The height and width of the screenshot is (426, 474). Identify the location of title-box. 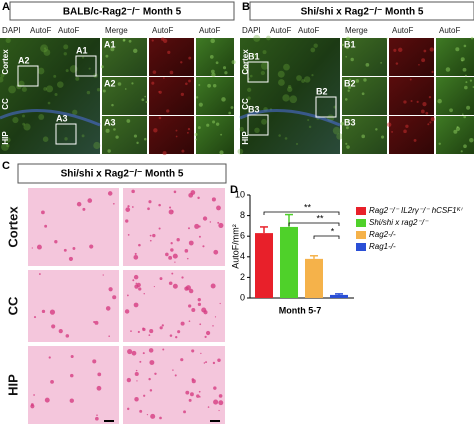
(122, 11).